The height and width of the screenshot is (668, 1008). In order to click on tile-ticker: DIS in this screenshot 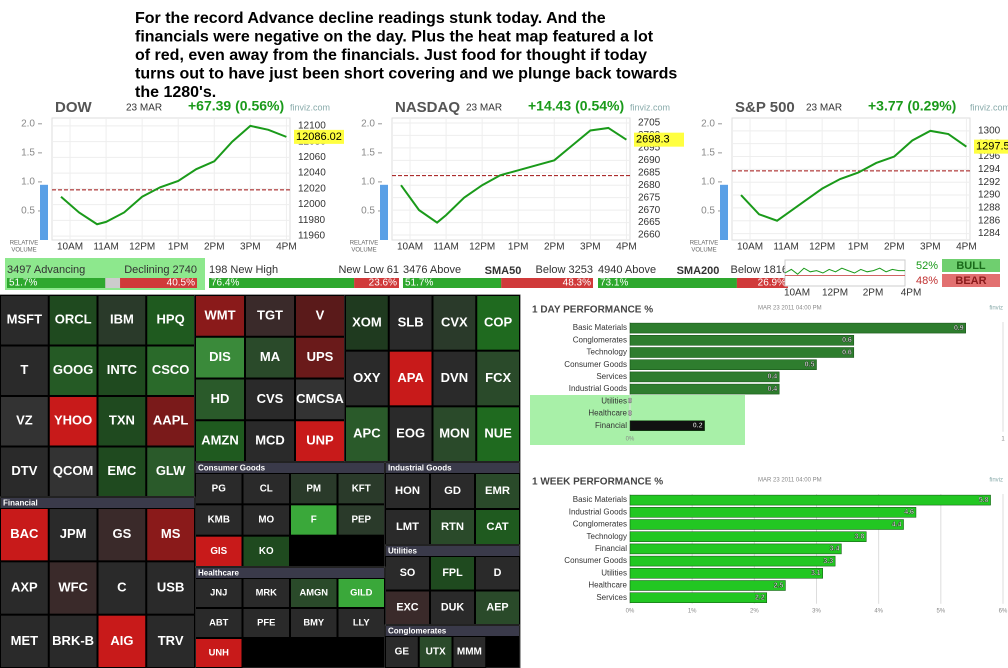, I will do `click(220, 356)`.